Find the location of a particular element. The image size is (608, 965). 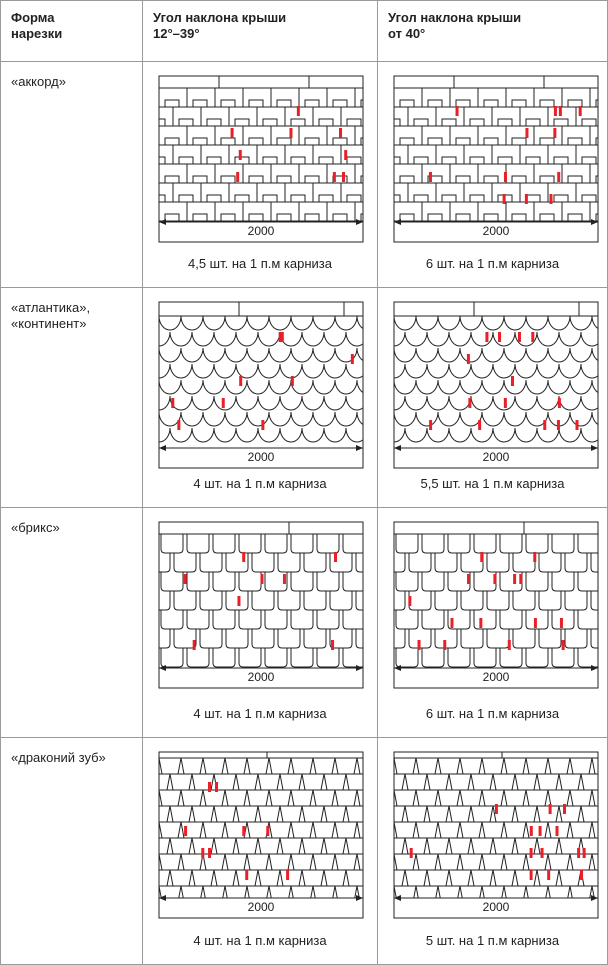

header-text: 12°–39° is located at coordinates (176, 33).